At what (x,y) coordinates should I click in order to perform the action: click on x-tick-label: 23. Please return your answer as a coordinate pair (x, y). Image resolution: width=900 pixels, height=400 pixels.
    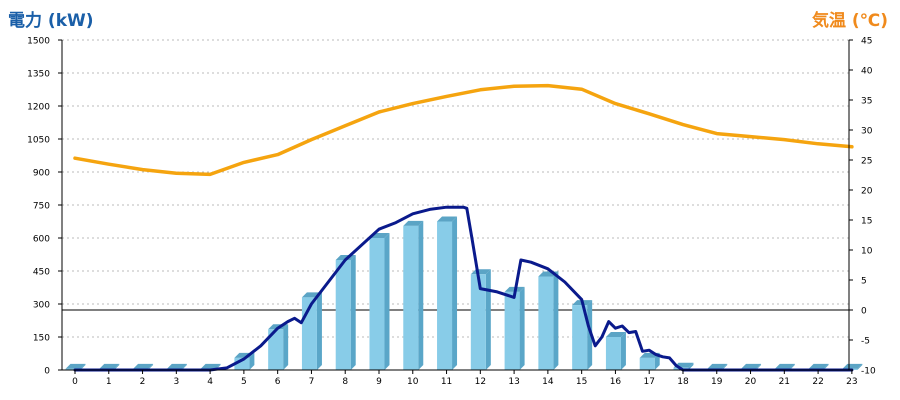
    Looking at the image, I should click on (851, 382).